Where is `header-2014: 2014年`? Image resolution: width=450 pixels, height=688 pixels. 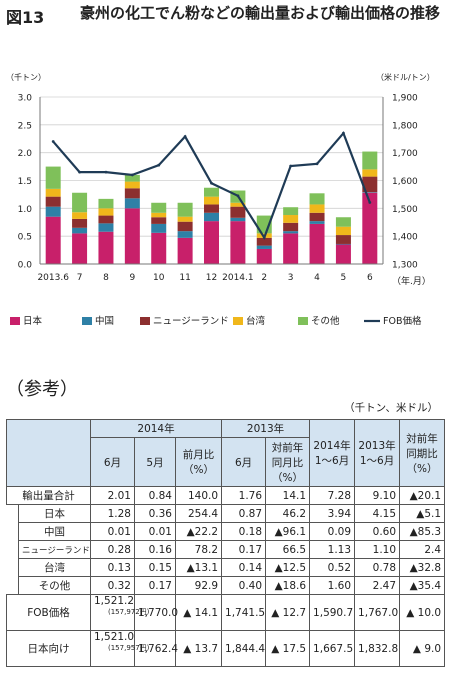
header-2014: 2014年 is located at coordinates (156, 428).